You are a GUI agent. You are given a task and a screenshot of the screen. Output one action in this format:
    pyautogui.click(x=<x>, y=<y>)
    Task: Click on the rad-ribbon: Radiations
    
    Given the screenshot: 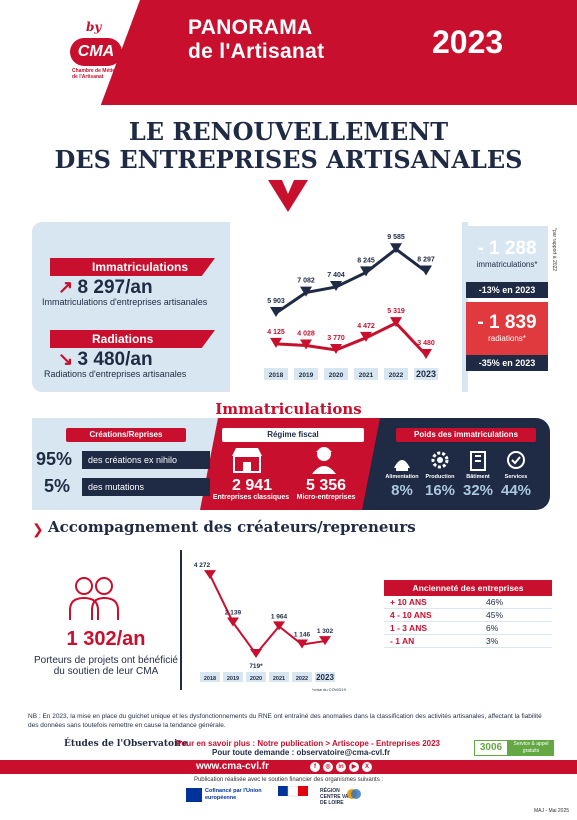 What is the action you would take?
    pyautogui.click(x=132, y=339)
    